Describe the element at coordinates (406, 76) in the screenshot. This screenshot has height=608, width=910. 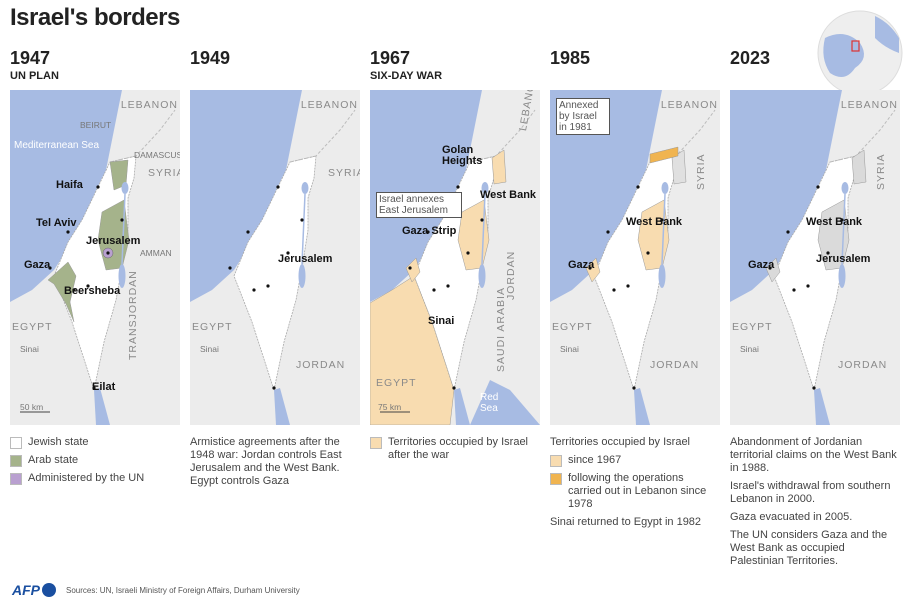
I see `panel-subtitle: SIX-DAY WAR` at that location.